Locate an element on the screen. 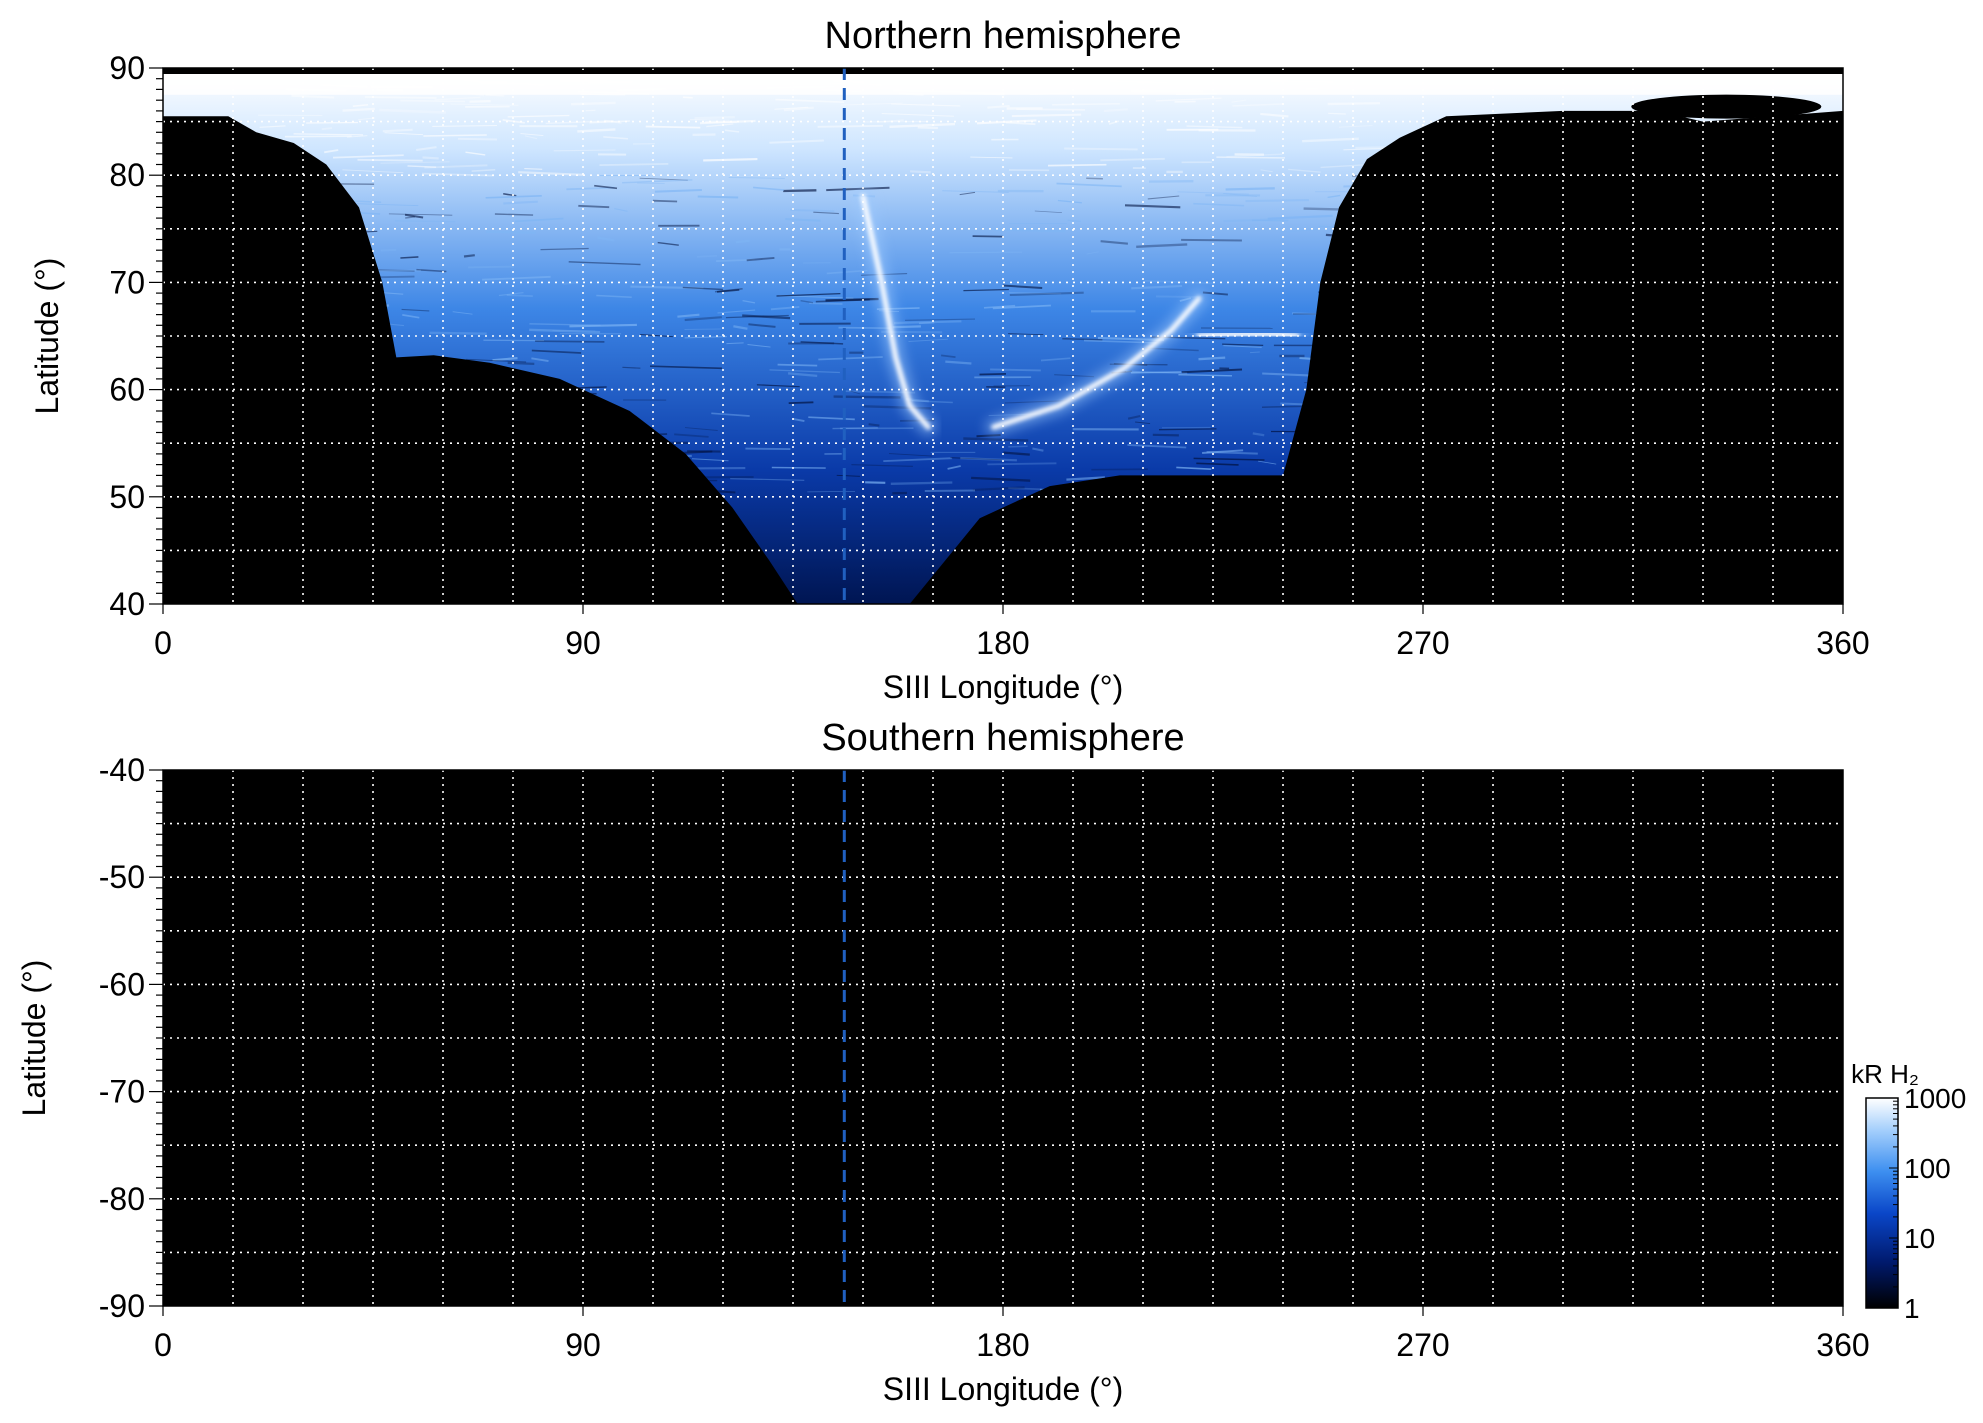  colorbar-tick-label: 1000 is located at coordinates (1935, 1098).